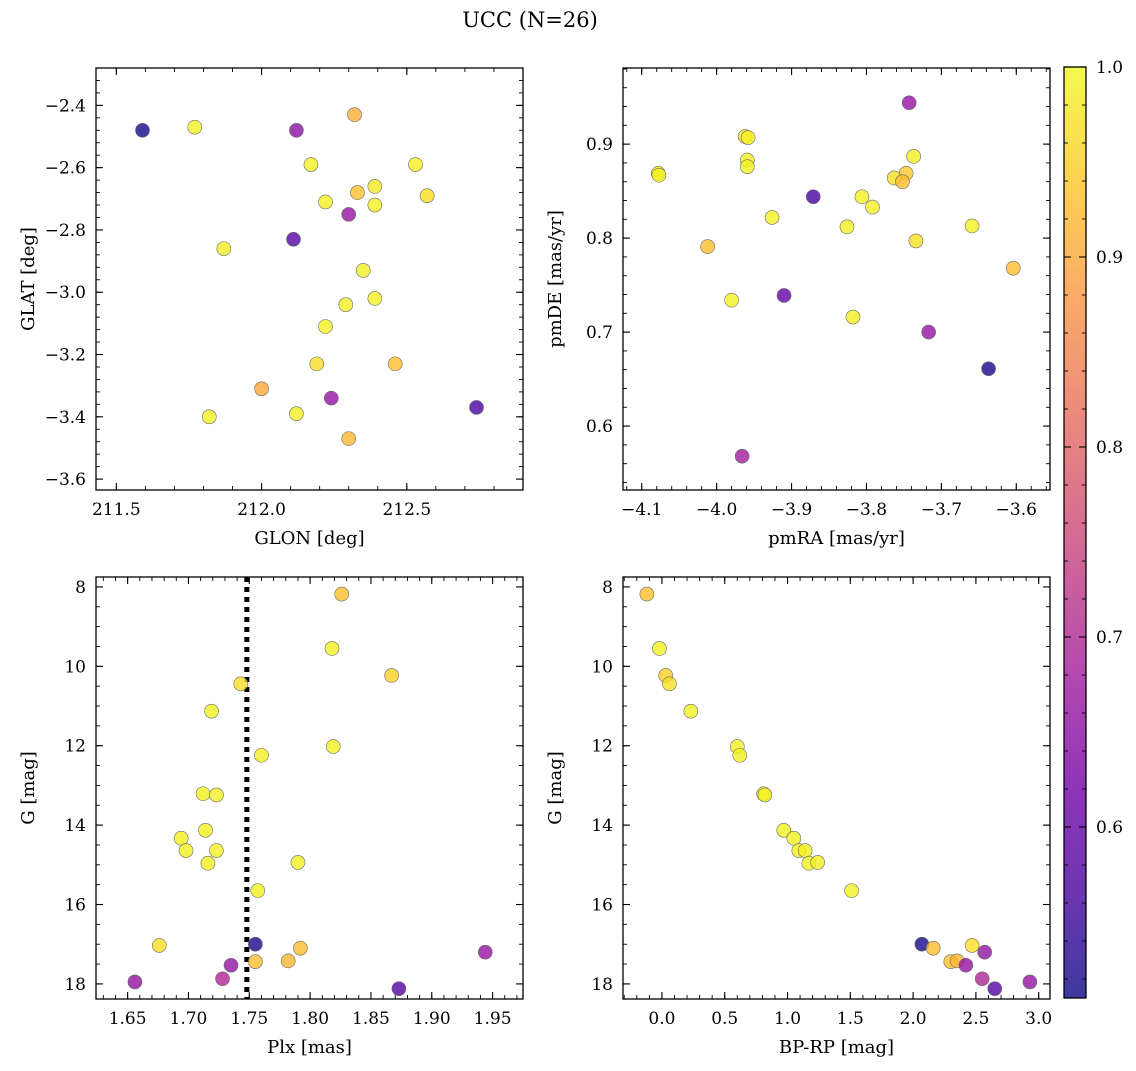  What do you see at coordinates (1075, 532) in the screenshot?
I see `colorbar-bar` at bounding box center [1075, 532].